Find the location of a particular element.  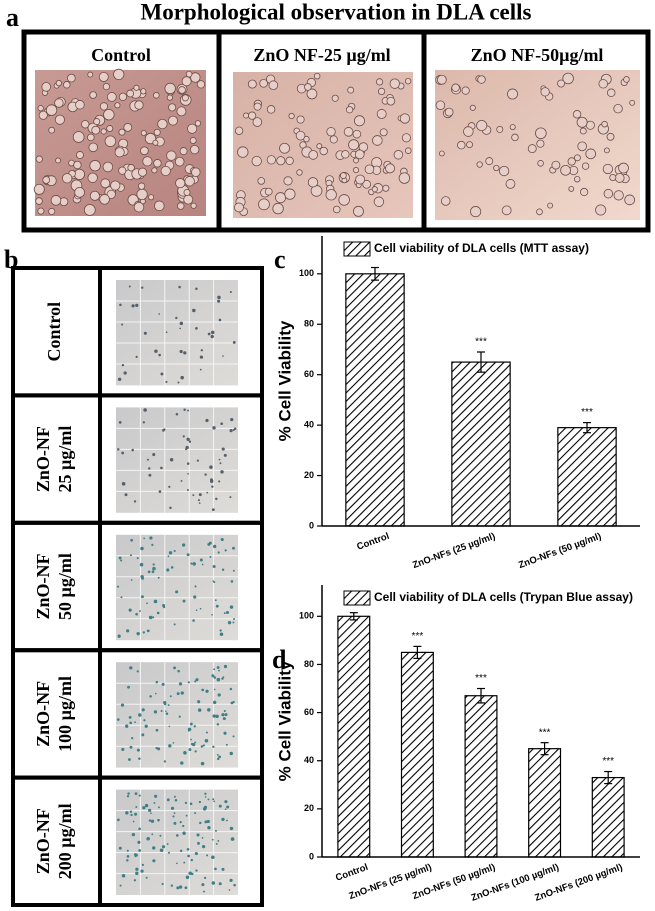

significance-label: *** is located at coordinates (481, 678).